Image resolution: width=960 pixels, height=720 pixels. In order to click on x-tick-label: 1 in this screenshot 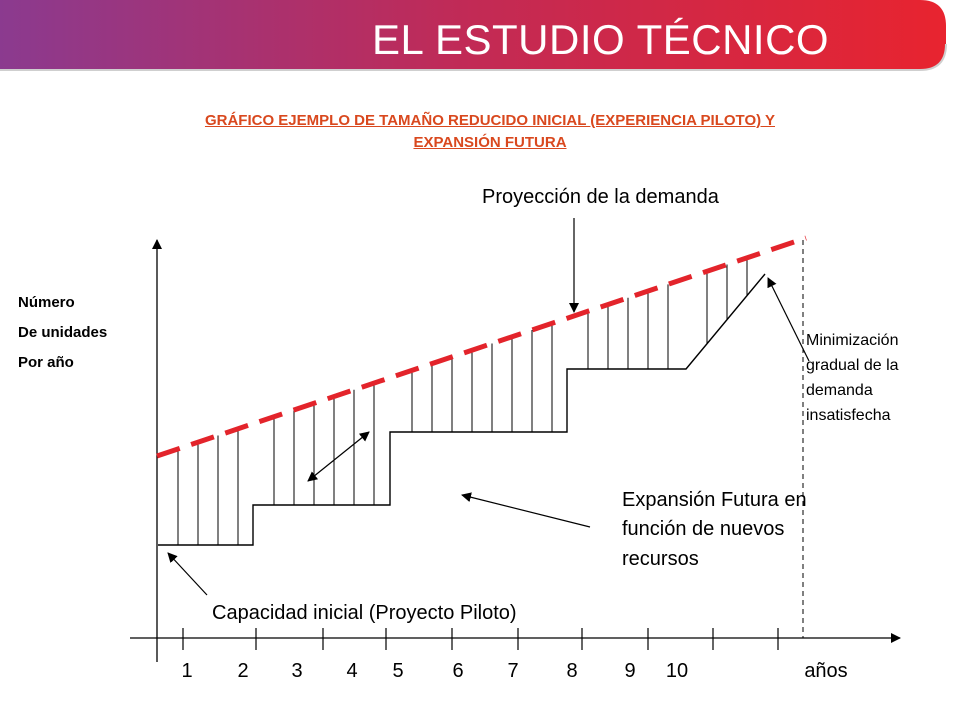, I will do `click(186, 671)`.